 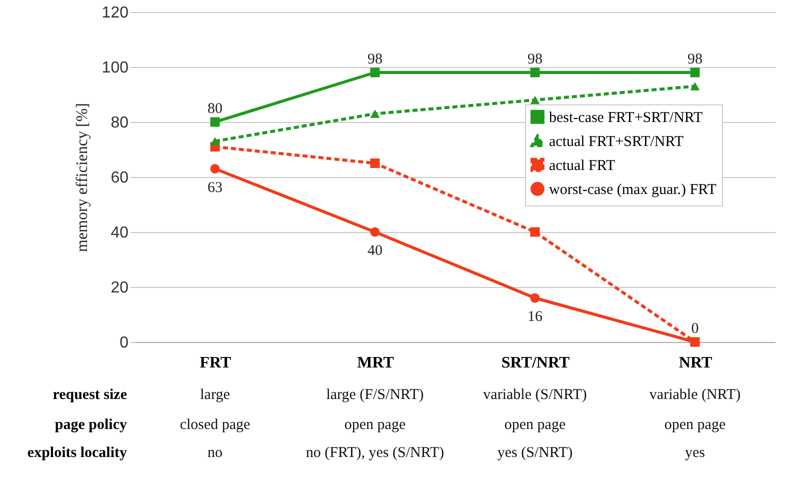 What do you see at coordinates (115, 68) in the screenshot?
I see `y-tick-label: 100` at bounding box center [115, 68].